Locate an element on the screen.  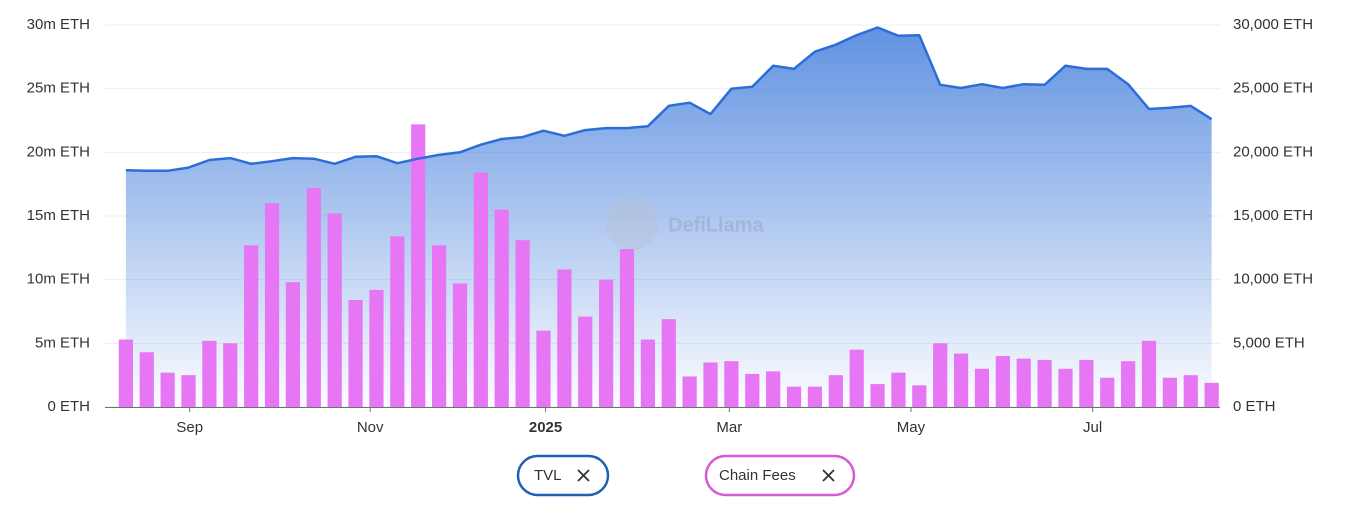
y-tick-label: 20m ETH is located at coordinates (58, 151).